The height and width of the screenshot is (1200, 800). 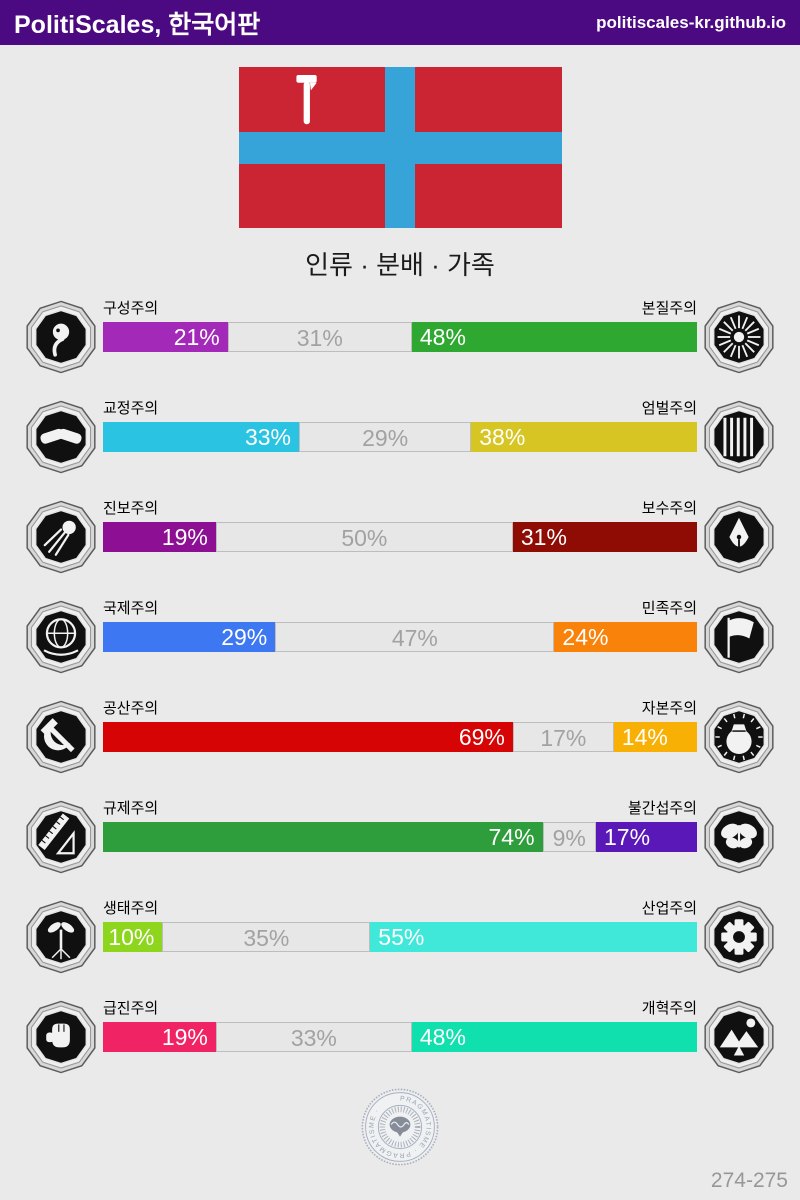 I want to click on axis-left-label: 국제주의, so click(x=131, y=608).